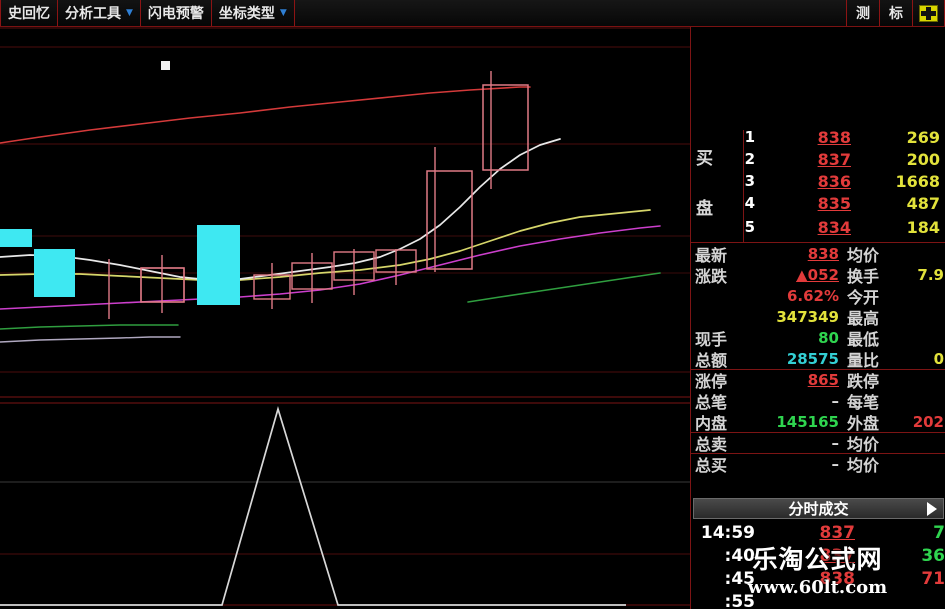 The height and width of the screenshot is (609, 945). I want to click on ma-green-line, so click(89, 327).